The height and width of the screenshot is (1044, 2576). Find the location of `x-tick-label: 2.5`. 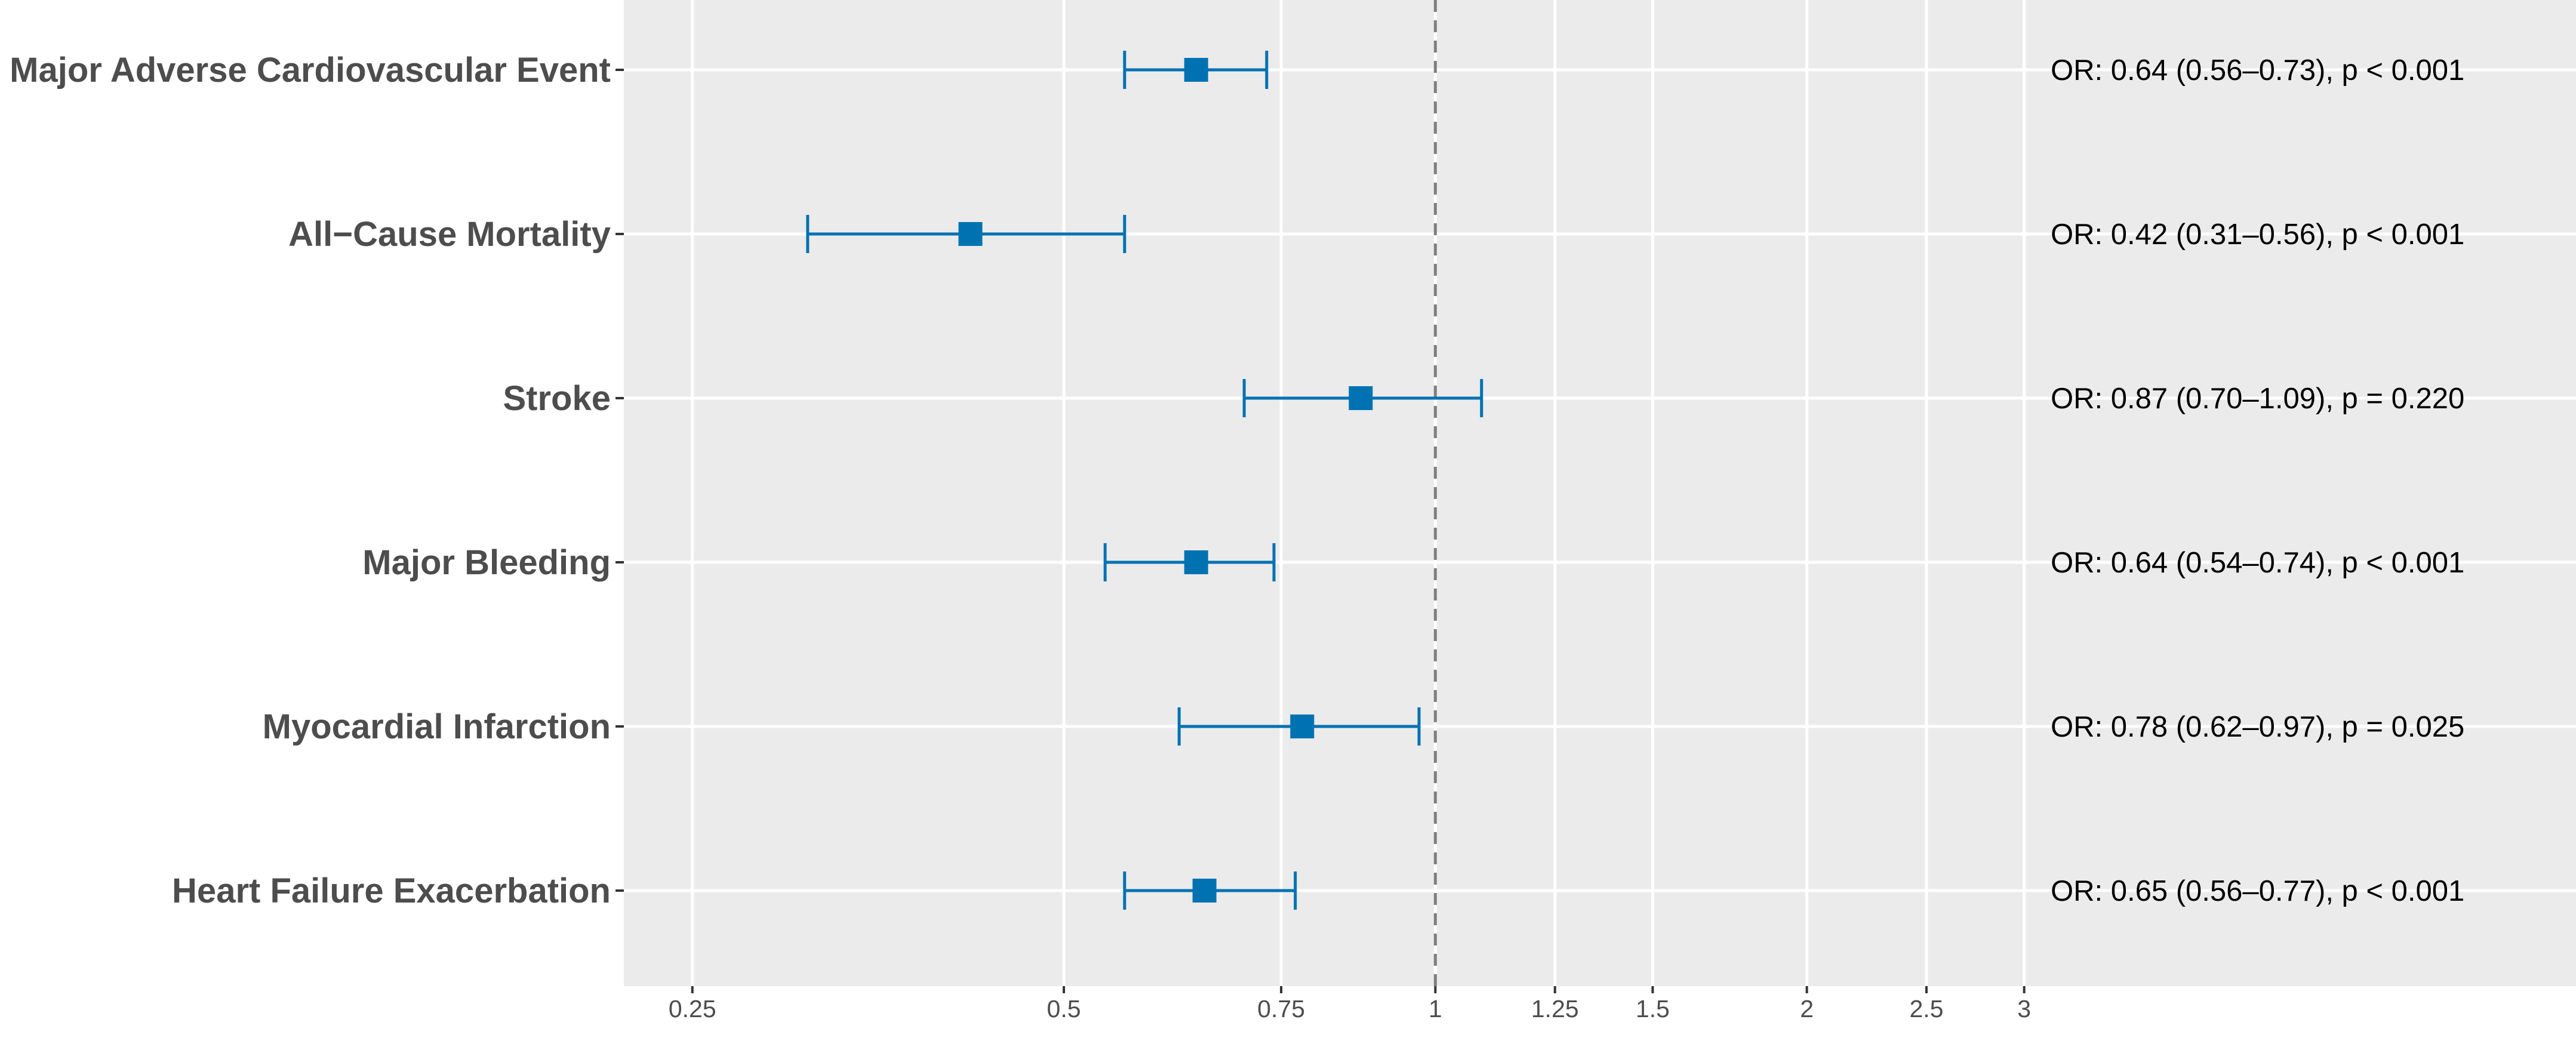

x-tick-label: 2.5 is located at coordinates (1926, 1009).